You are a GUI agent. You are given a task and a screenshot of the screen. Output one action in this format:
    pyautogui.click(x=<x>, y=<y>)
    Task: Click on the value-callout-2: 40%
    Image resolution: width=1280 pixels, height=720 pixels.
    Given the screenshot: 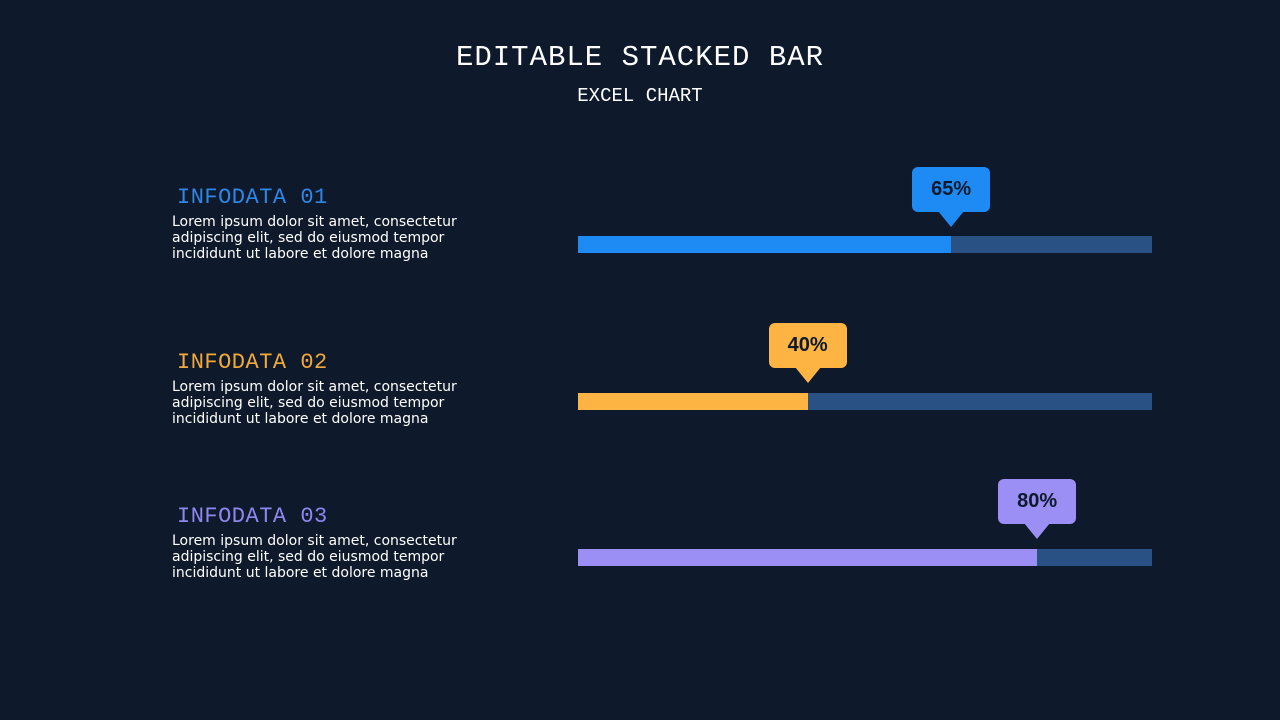 What is the action you would take?
    pyautogui.click(x=807, y=353)
    